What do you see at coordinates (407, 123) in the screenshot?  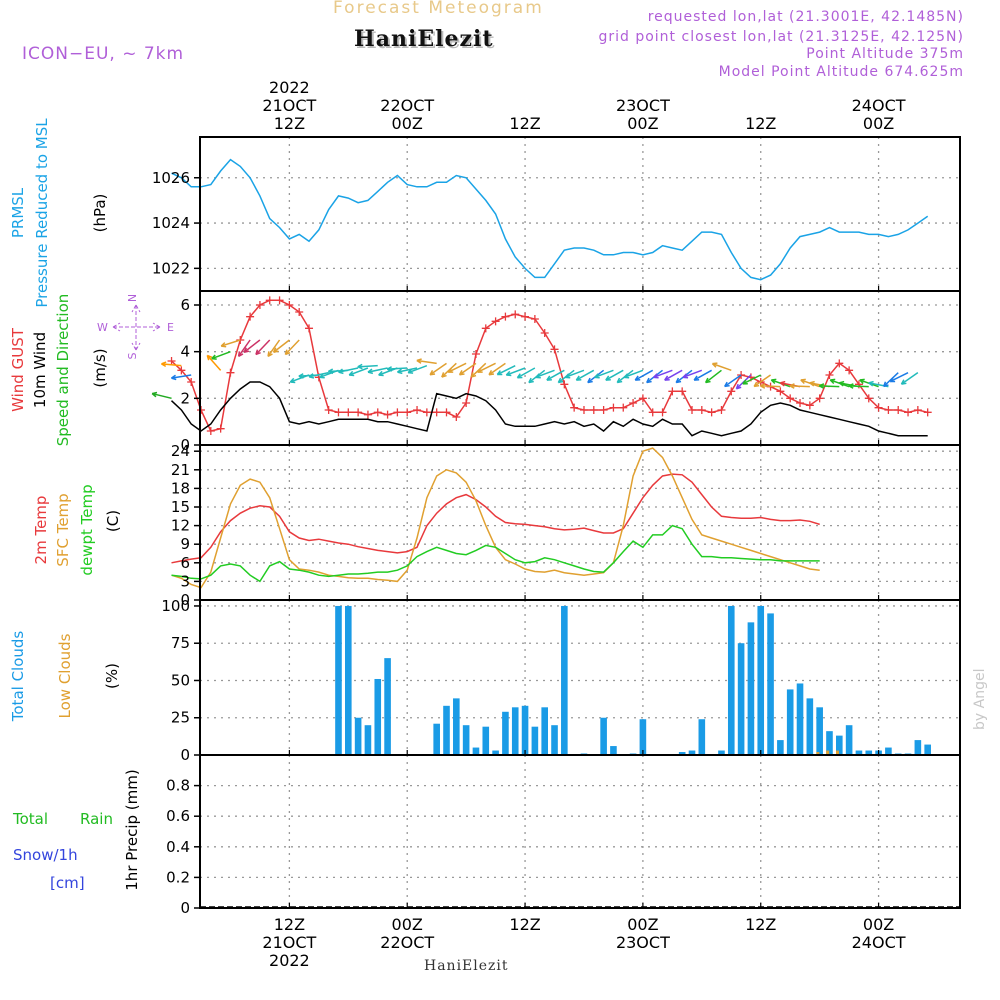 I see `time-label-top: 00Z` at bounding box center [407, 123].